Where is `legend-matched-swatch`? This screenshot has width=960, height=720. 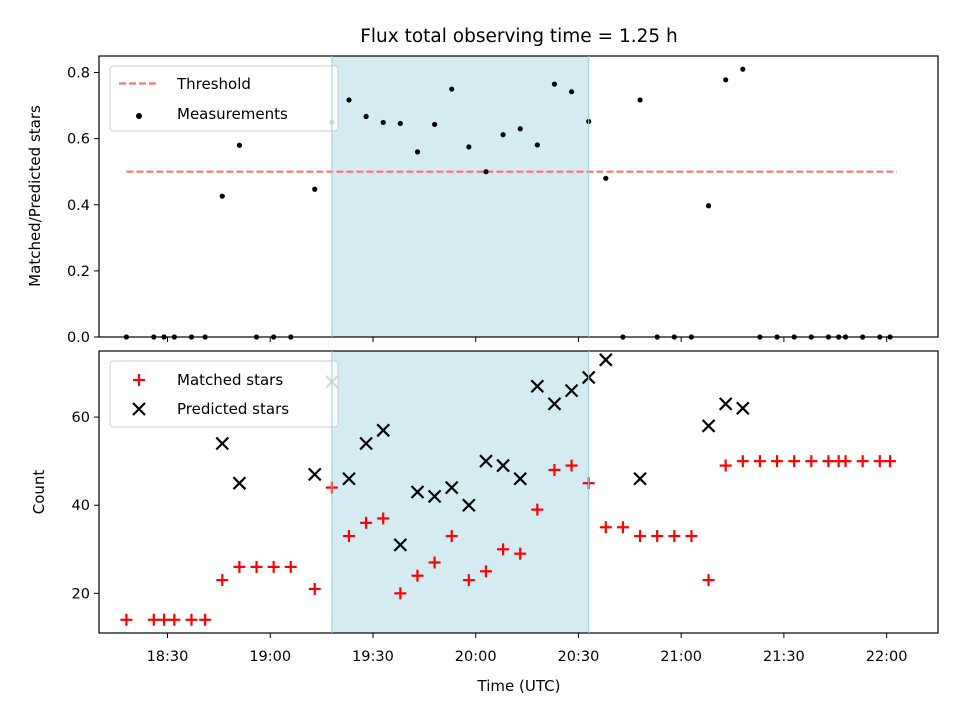 legend-matched-swatch is located at coordinates (139, 380).